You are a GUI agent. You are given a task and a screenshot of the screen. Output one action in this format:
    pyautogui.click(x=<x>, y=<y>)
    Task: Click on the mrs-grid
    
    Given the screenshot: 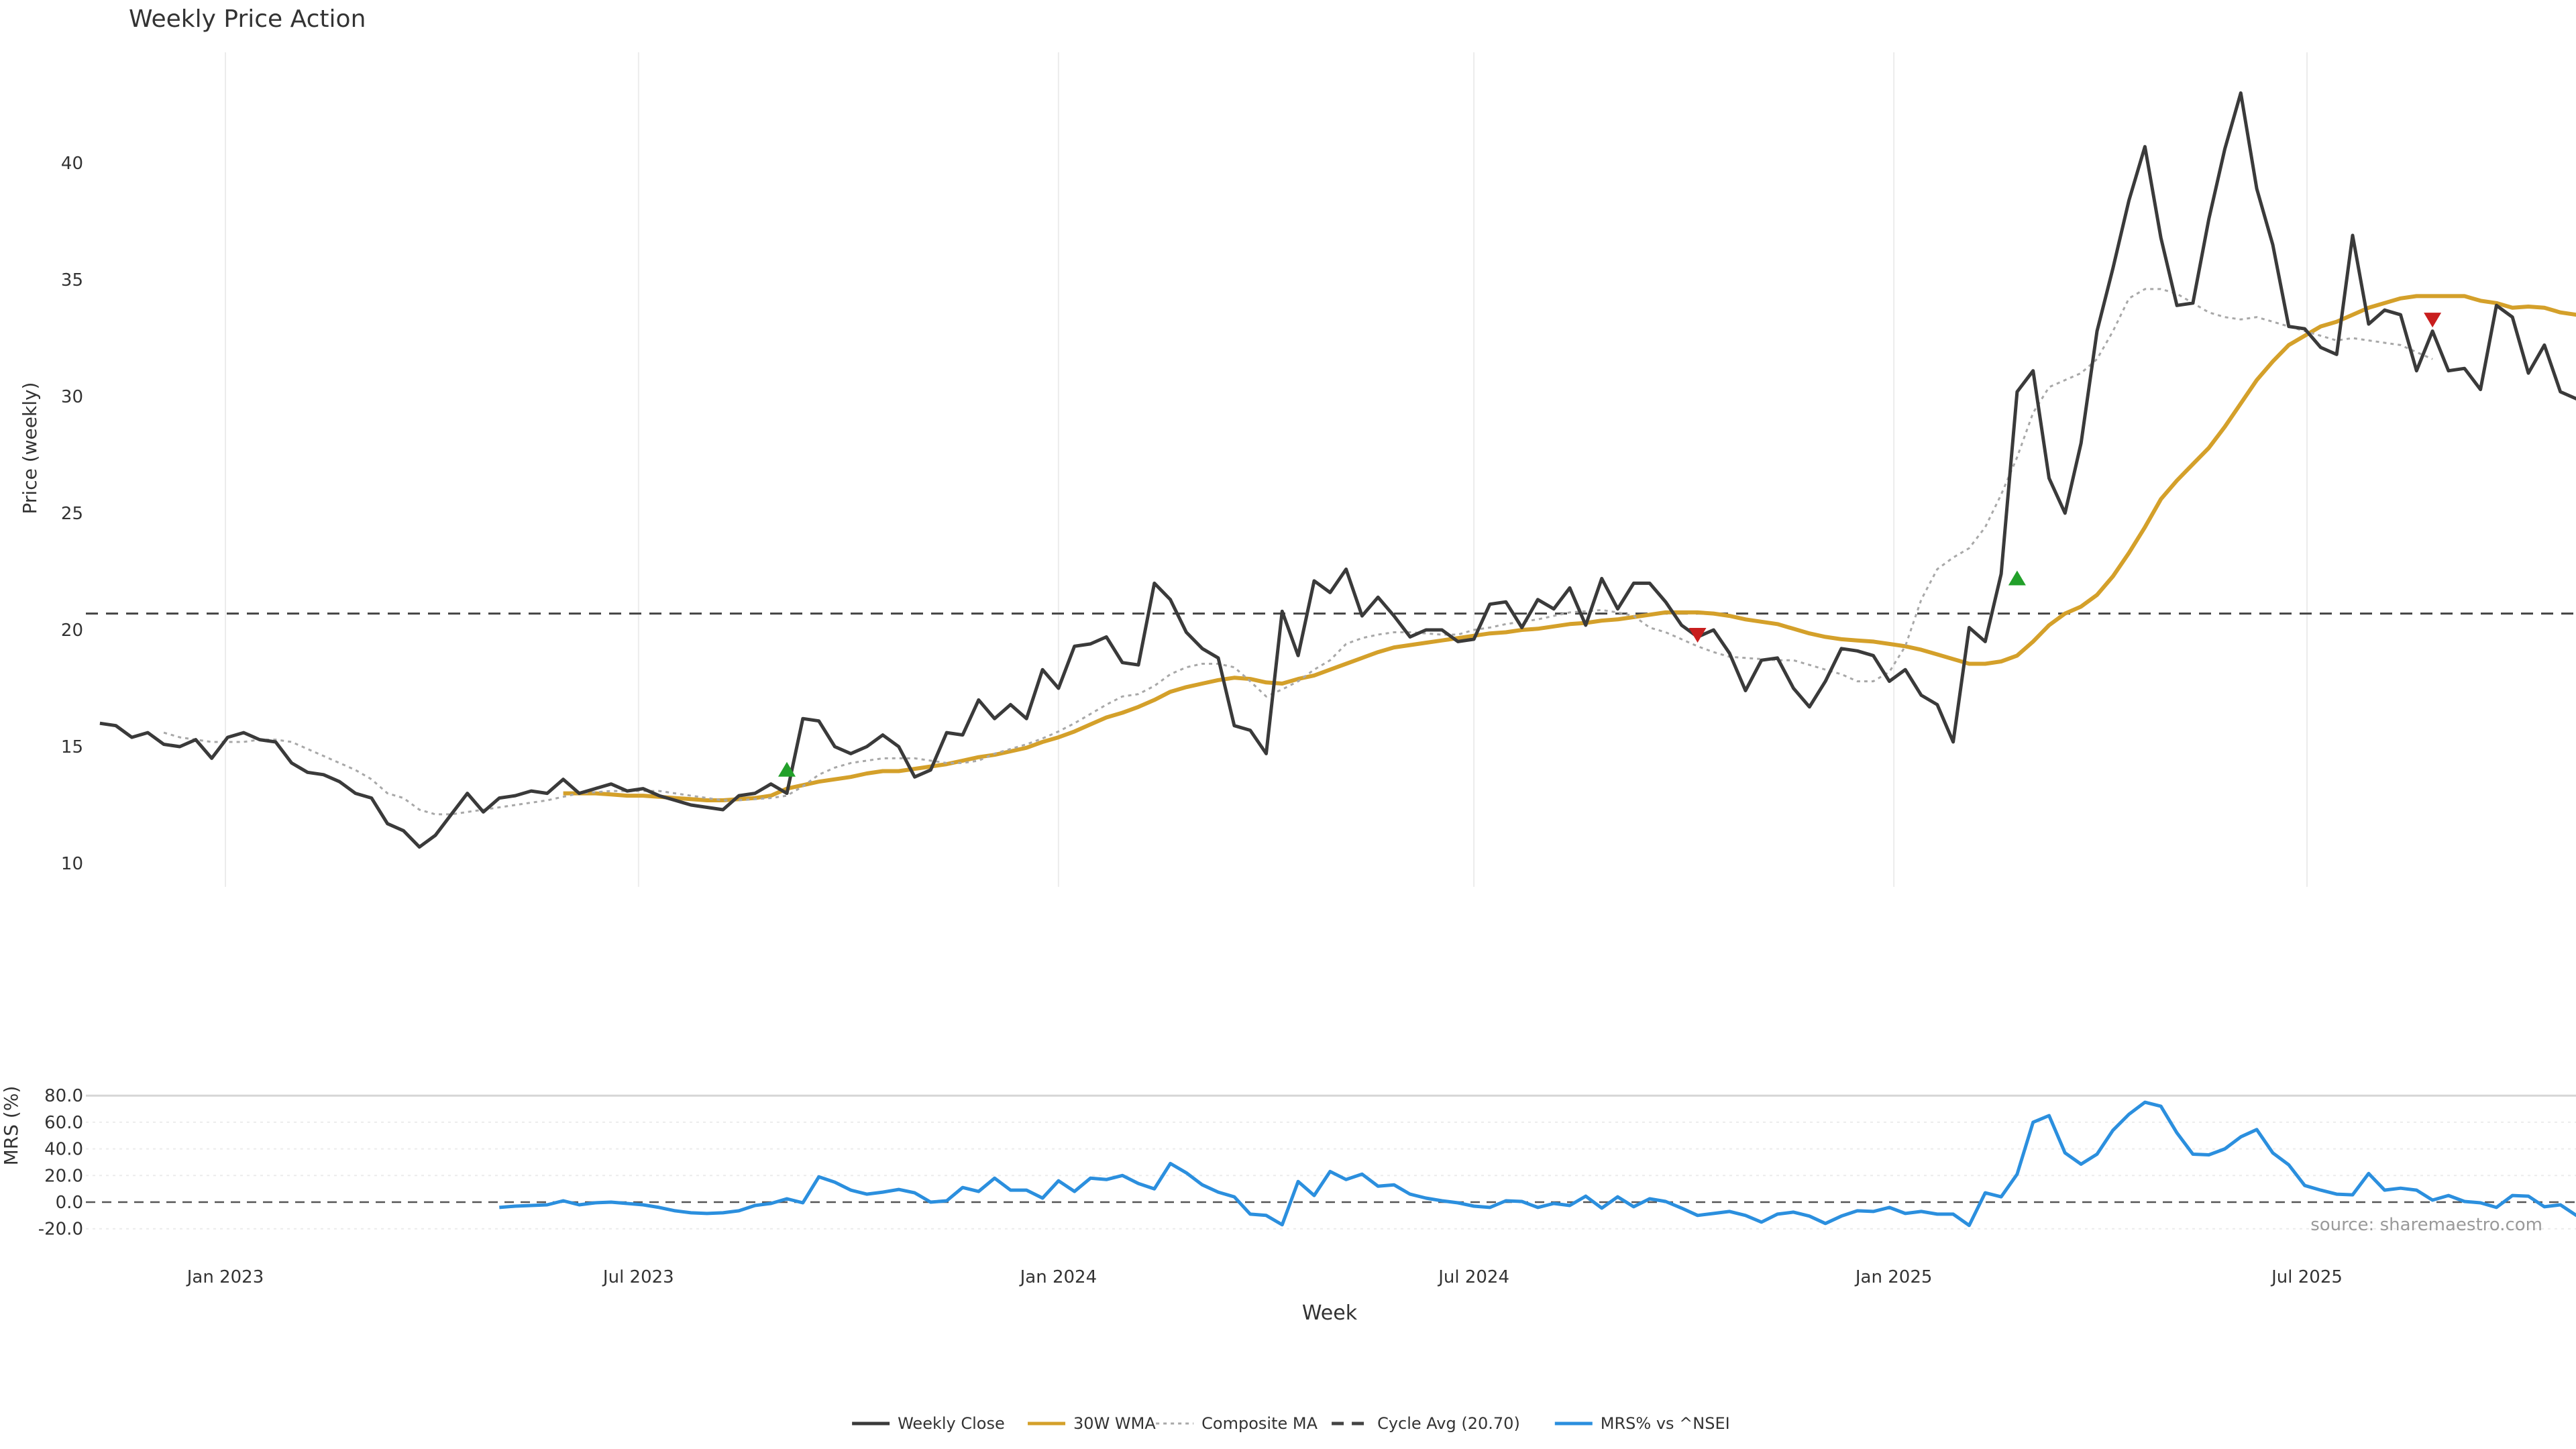 What is the action you would take?
    pyautogui.click(x=1331, y=1162)
    